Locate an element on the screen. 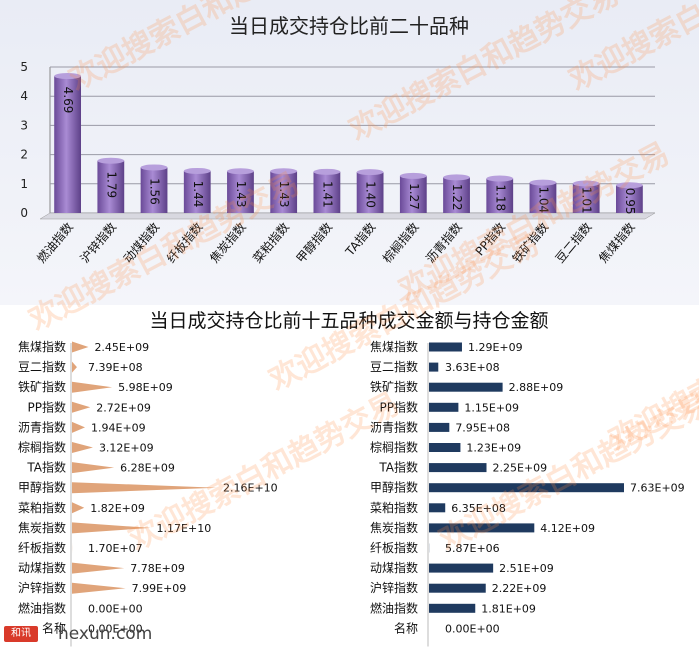 This screenshot has height=653, width=699. bar-value-label: 0.00E+00 is located at coordinates (115, 608).